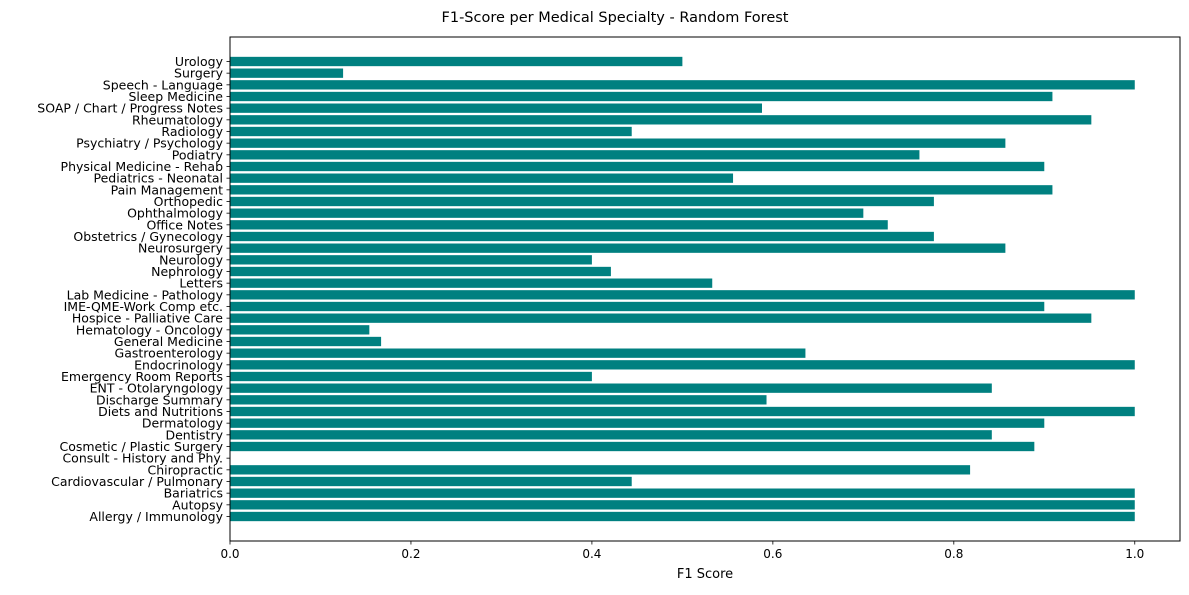 The width and height of the screenshot is (1189, 595). I want to click on y-tick-label: Pediatrics - Neonatal, so click(158, 178).